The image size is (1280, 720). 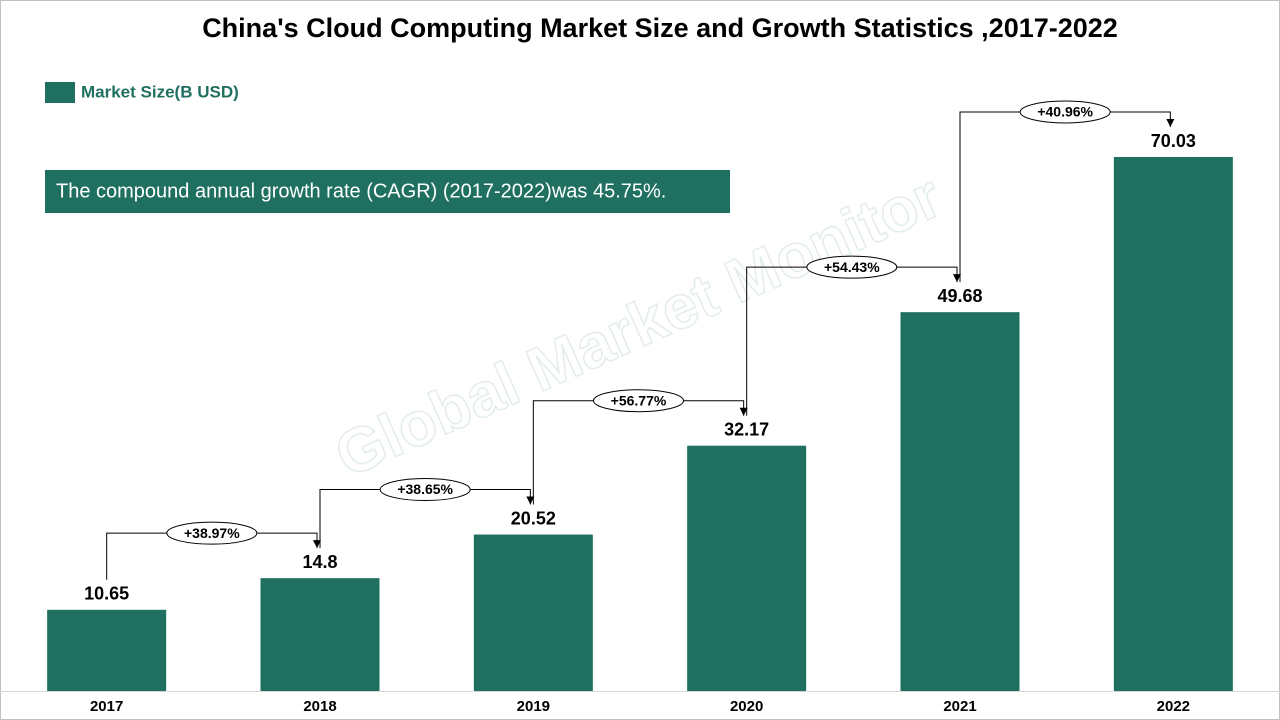 I want to click on x-tick-label: 2018, so click(x=319, y=706).